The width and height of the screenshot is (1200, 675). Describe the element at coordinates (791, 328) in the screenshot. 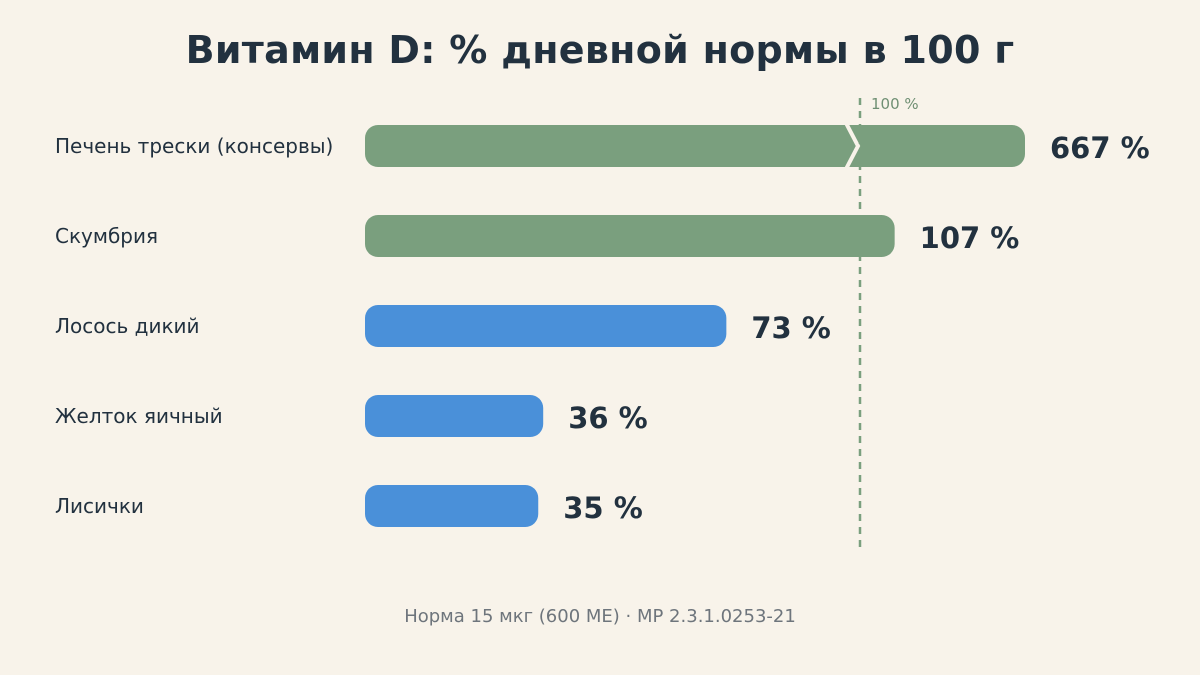

I see `value-label: 73 %` at that location.